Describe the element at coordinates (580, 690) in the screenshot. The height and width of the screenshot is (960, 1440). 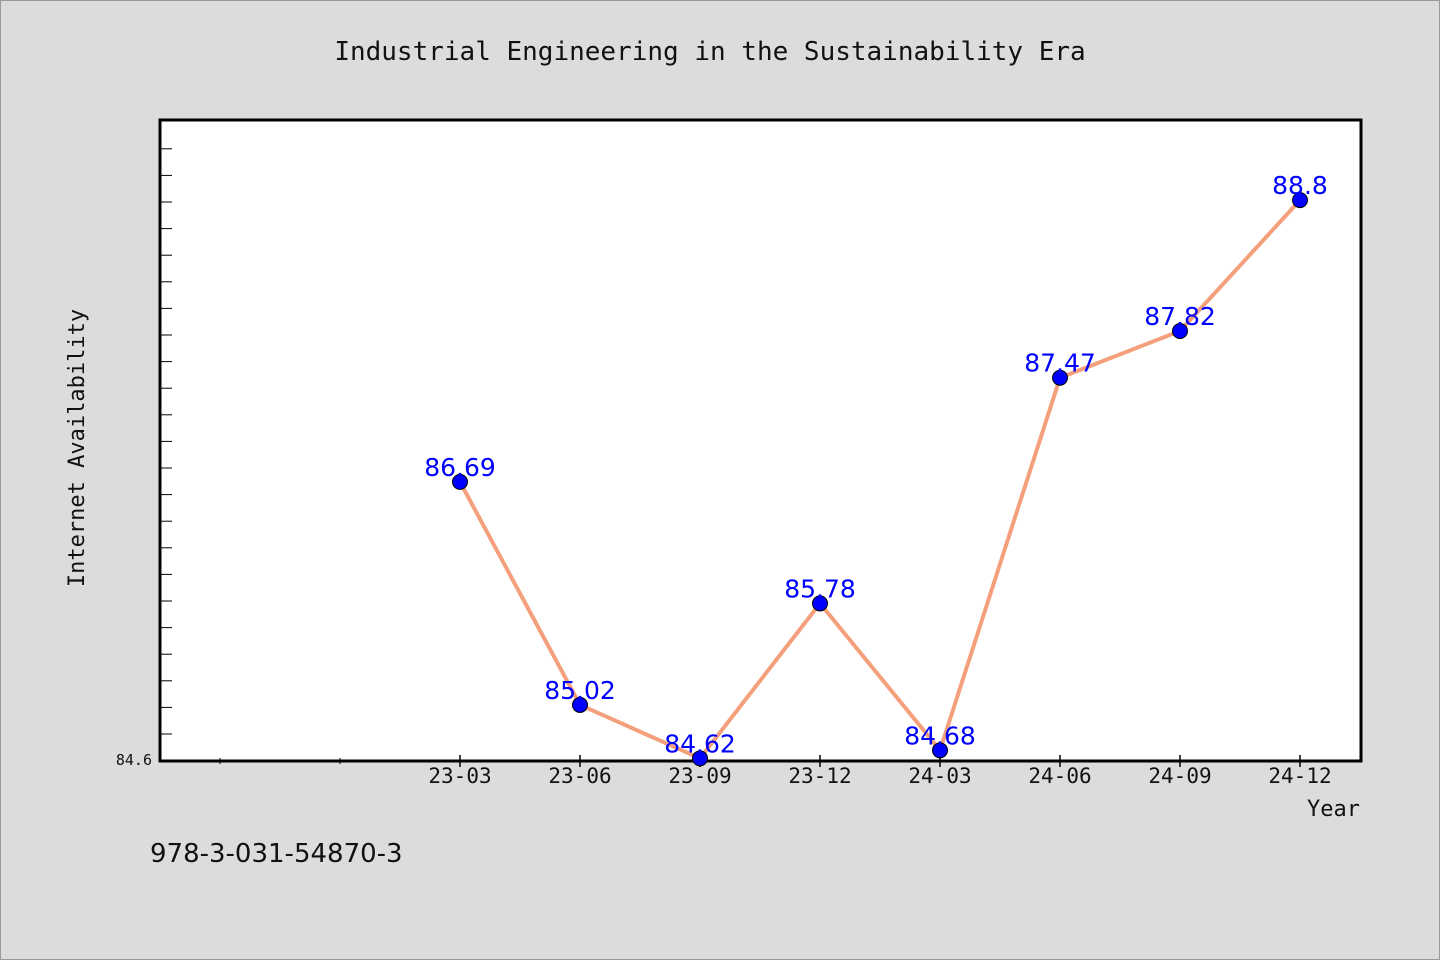
I see `data-label: 85.02` at that location.